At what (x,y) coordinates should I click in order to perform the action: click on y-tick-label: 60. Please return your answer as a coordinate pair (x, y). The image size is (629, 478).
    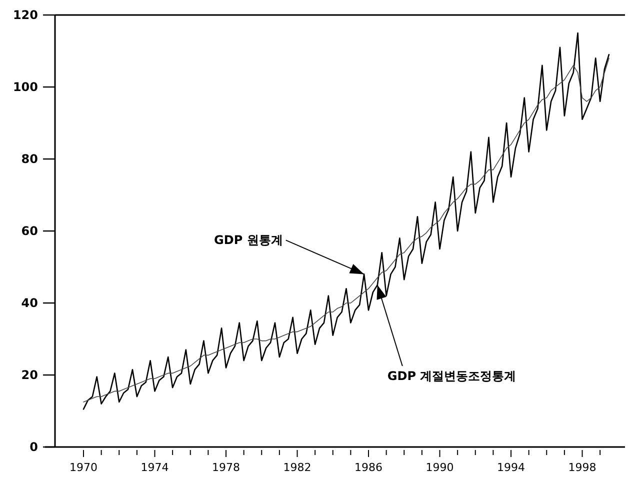
    Looking at the image, I should click on (29, 231).